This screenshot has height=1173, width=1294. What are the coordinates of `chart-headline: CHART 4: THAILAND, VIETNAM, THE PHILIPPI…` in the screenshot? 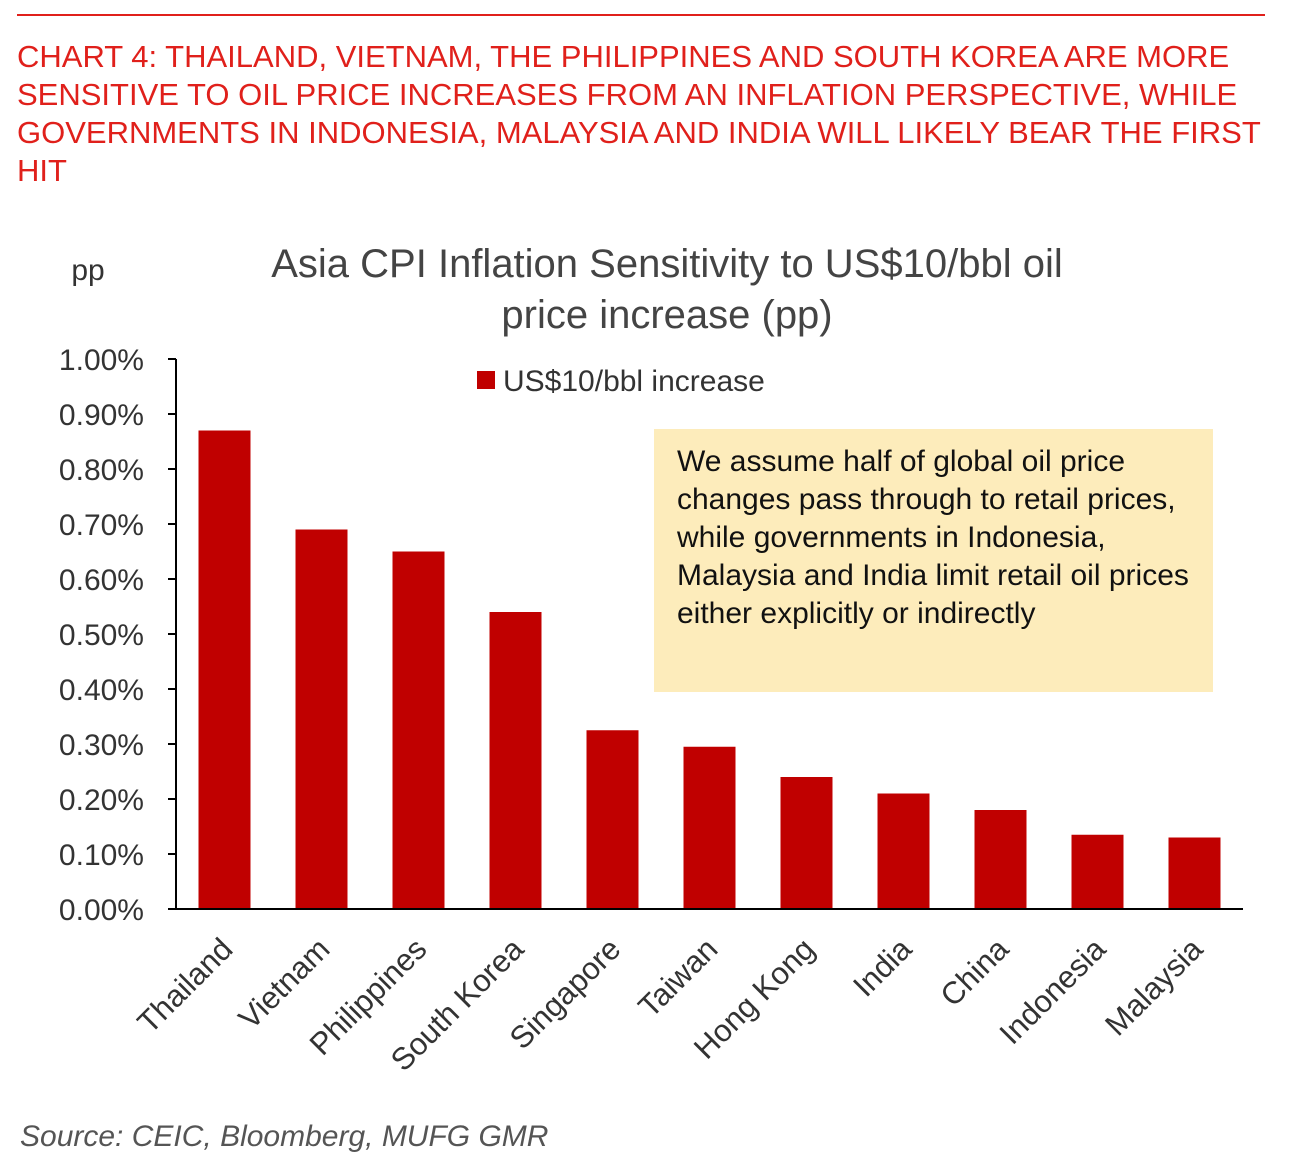 It's located at (639, 113).